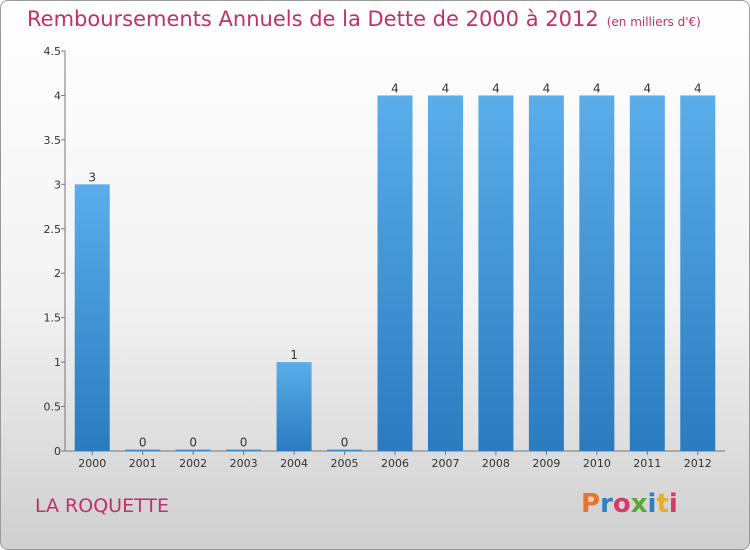 This screenshot has width=750, height=550. What do you see at coordinates (496, 273) in the screenshot?
I see `bar-2008` at bounding box center [496, 273].